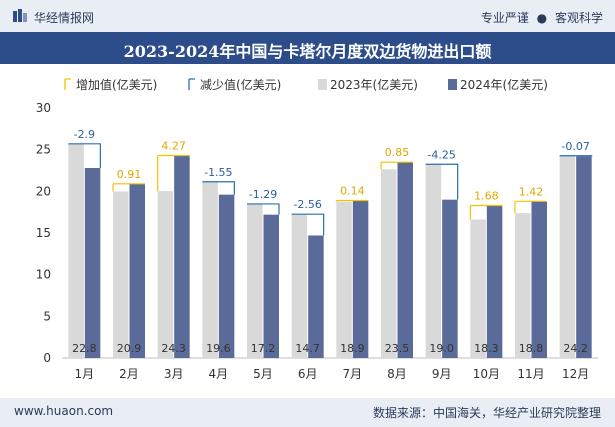 The width and height of the screenshot is (615, 427). What do you see at coordinates (322, 84) in the screenshot?
I see `legend-2023-swatch` at bounding box center [322, 84].